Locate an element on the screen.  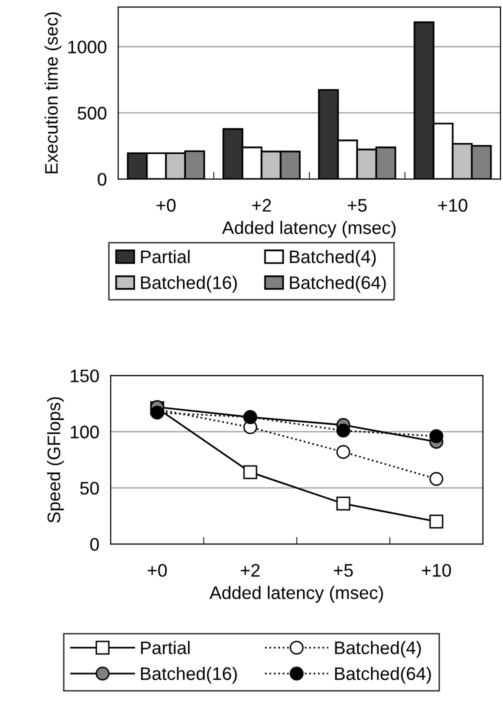
y-tick-label: 150 is located at coordinates (84, 376).